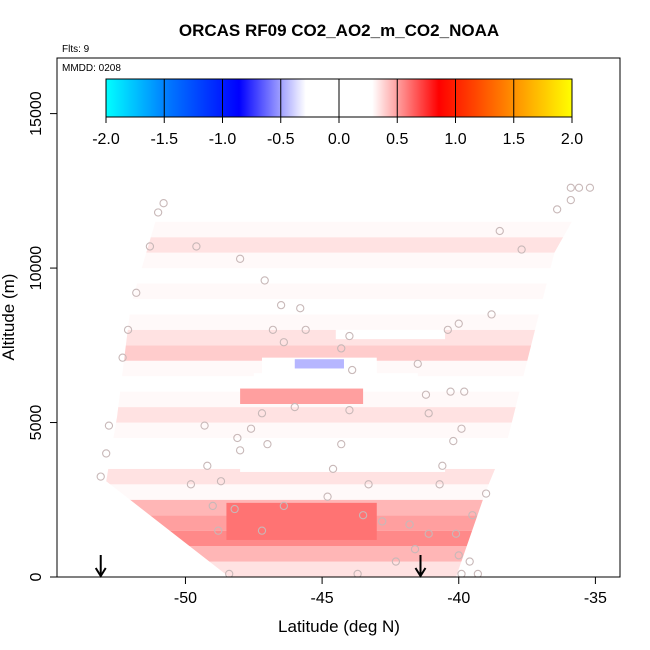 This screenshot has width=650, height=650. I want to click on colorbar-tick-label: 1.5, so click(514, 139).